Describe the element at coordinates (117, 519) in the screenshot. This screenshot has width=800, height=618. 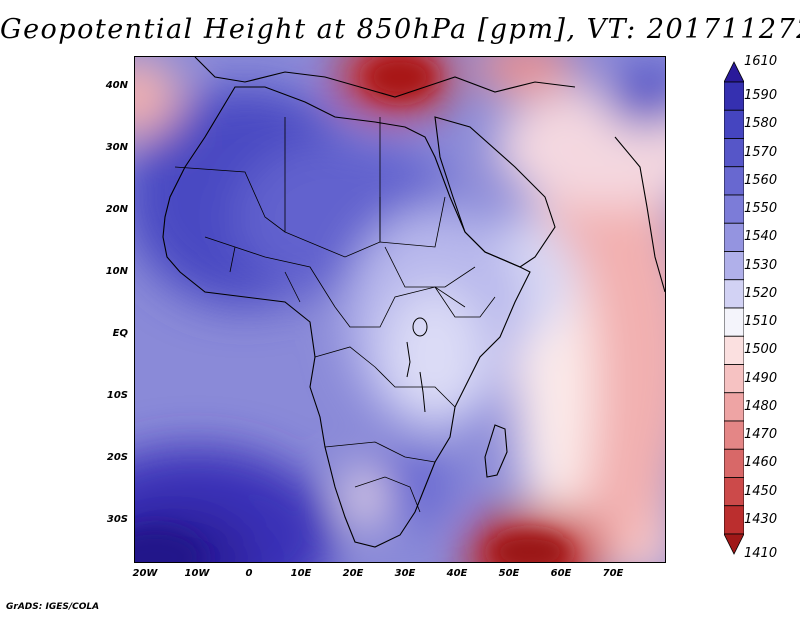
I see `lat-label: 30S` at that location.